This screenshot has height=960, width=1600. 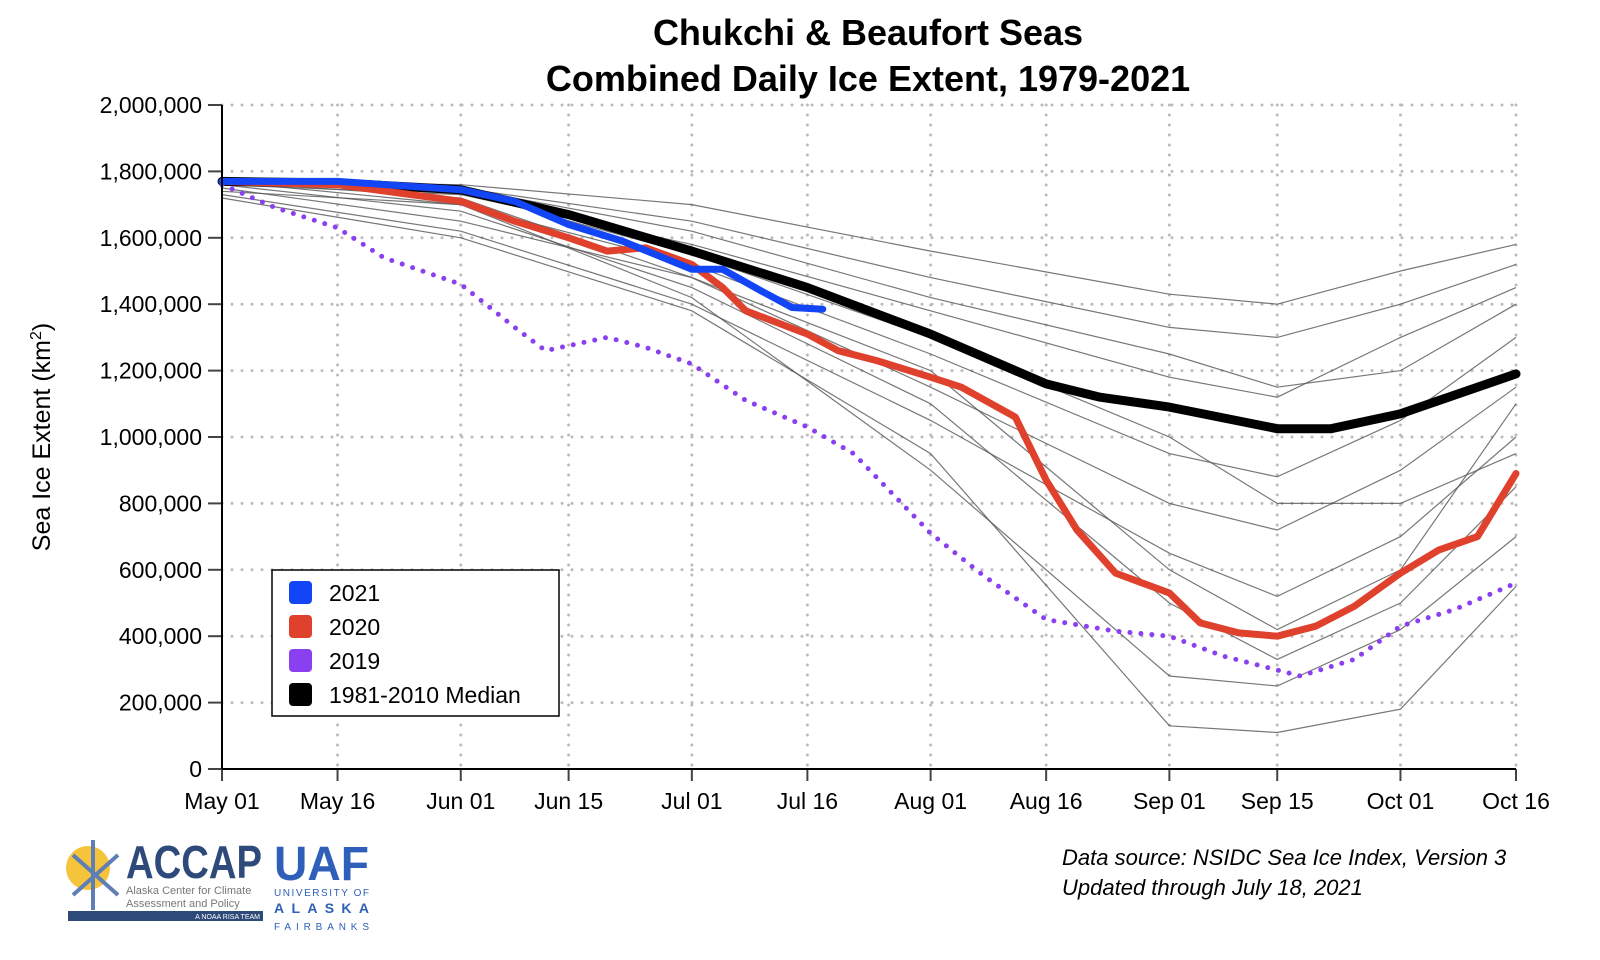 I want to click on accap-subtitle-1: Alaska Center for Climate, so click(x=188, y=891).